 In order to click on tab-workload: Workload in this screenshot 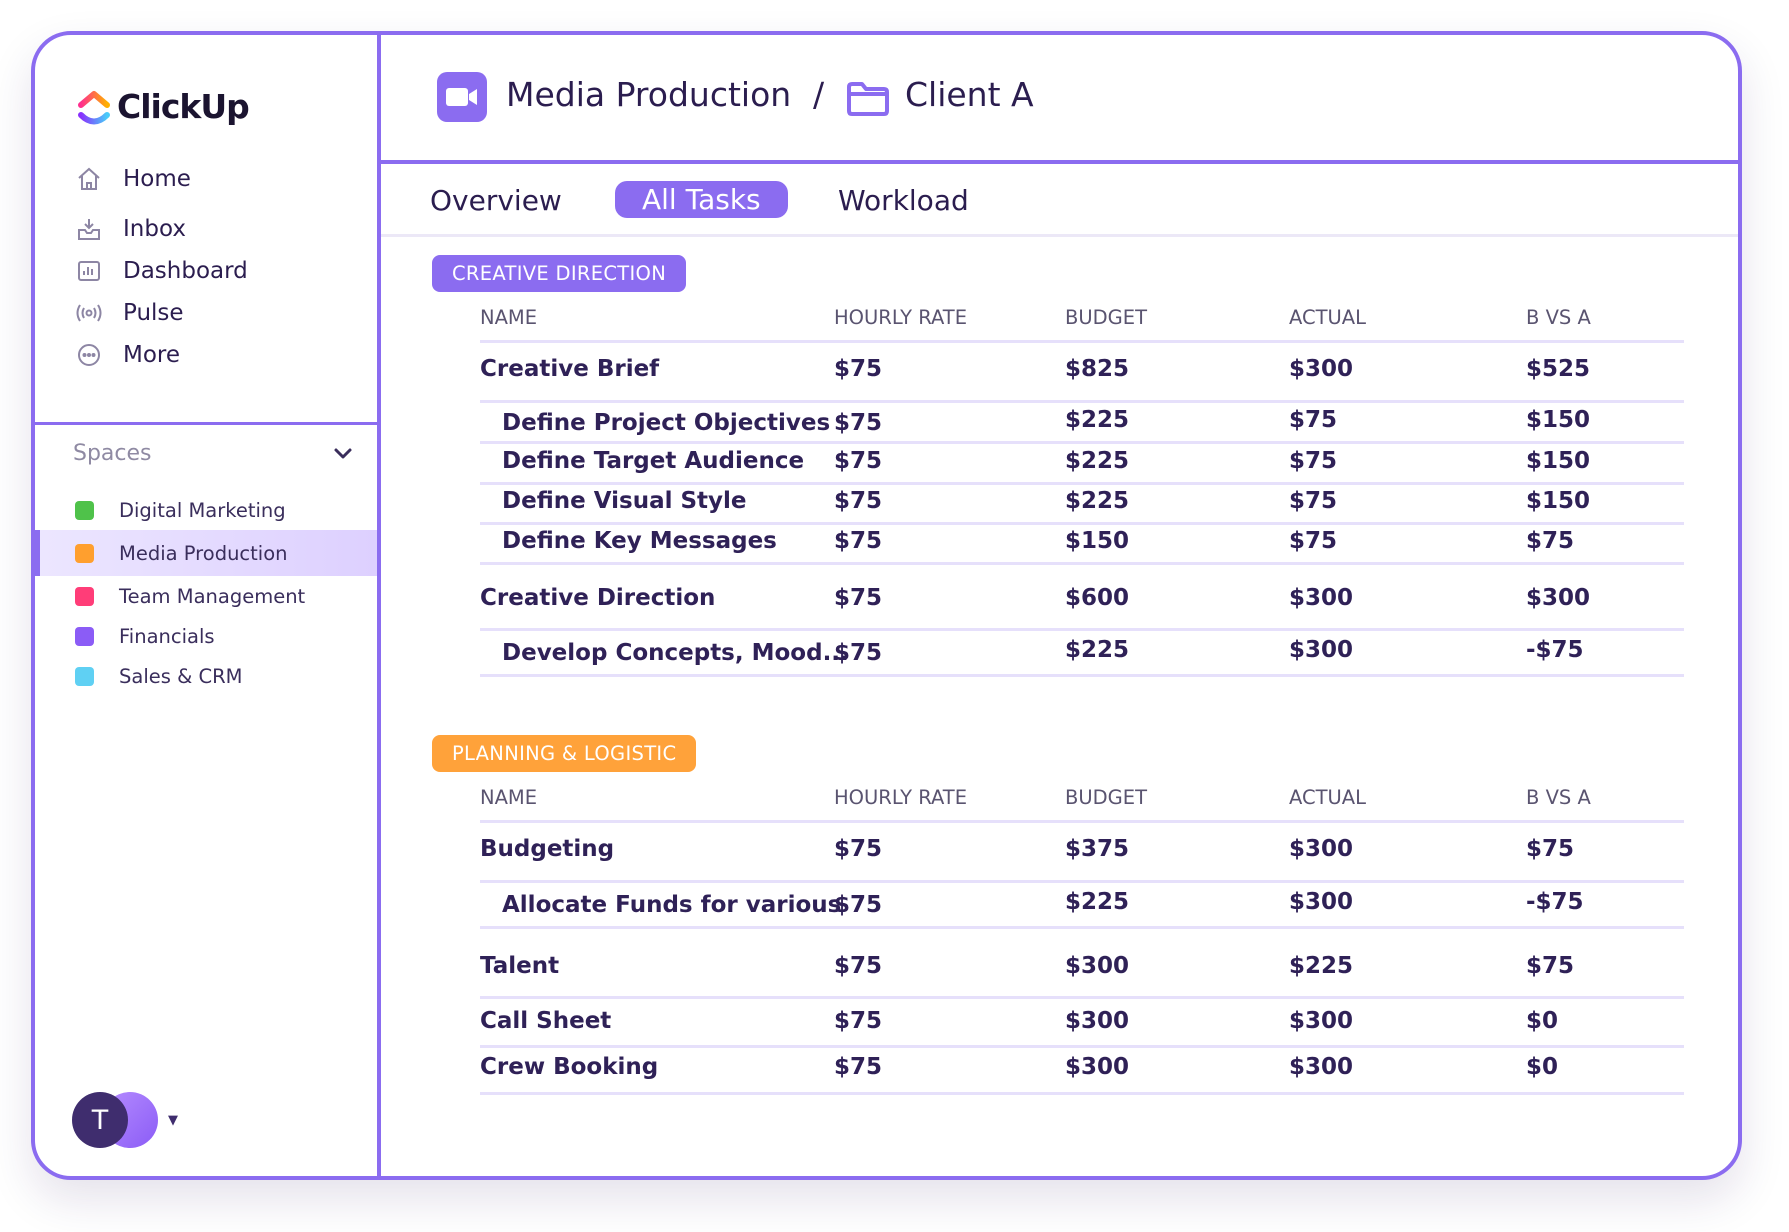, I will do `click(903, 200)`.